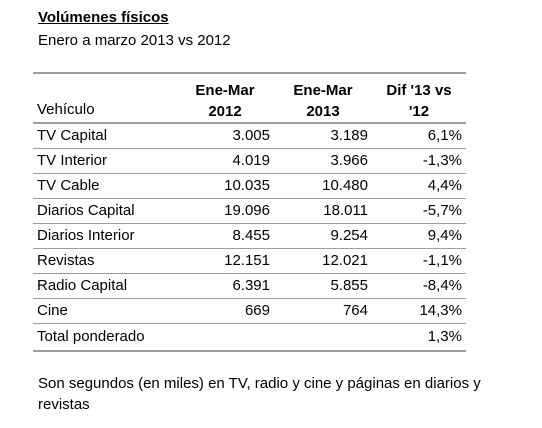 This screenshot has width=542, height=428. Describe the element at coordinates (104, 136) in the screenshot. I see `row-vehiculo: TV Capital` at that location.